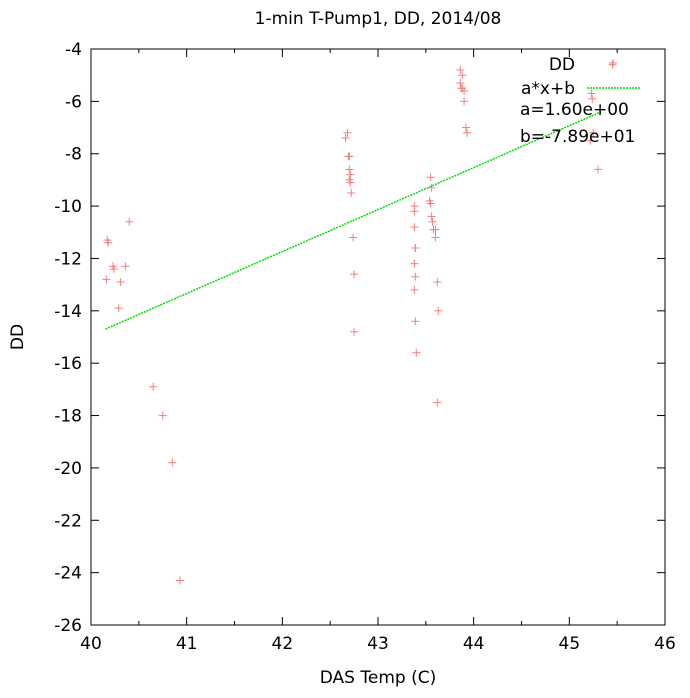 The height and width of the screenshot is (698, 690). Describe the element at coordinates (68, 364) in the screenshot. I see `y-tick-label: -16` at that location.